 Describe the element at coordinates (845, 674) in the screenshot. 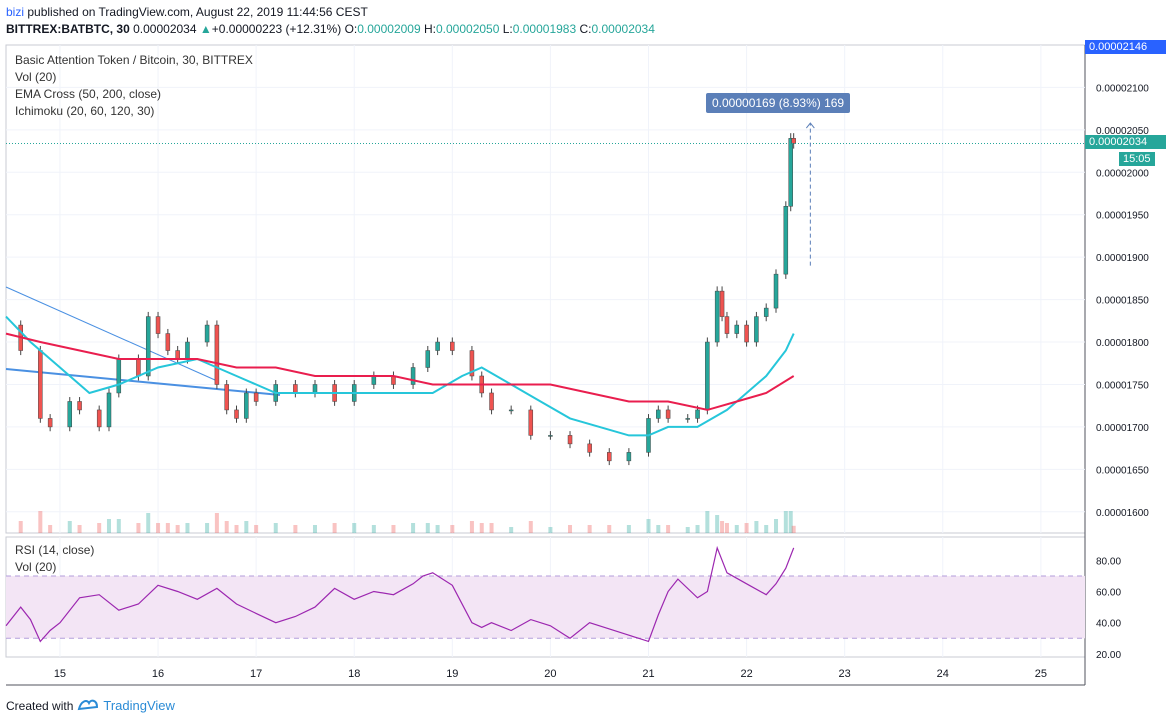

I see `x-tick-label: 23` at that location.